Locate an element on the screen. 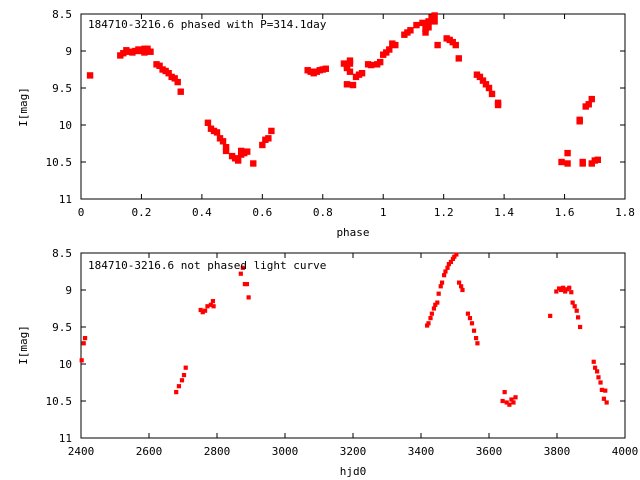  y-tick-label: 9.5 is located at coordinates (62, 88).